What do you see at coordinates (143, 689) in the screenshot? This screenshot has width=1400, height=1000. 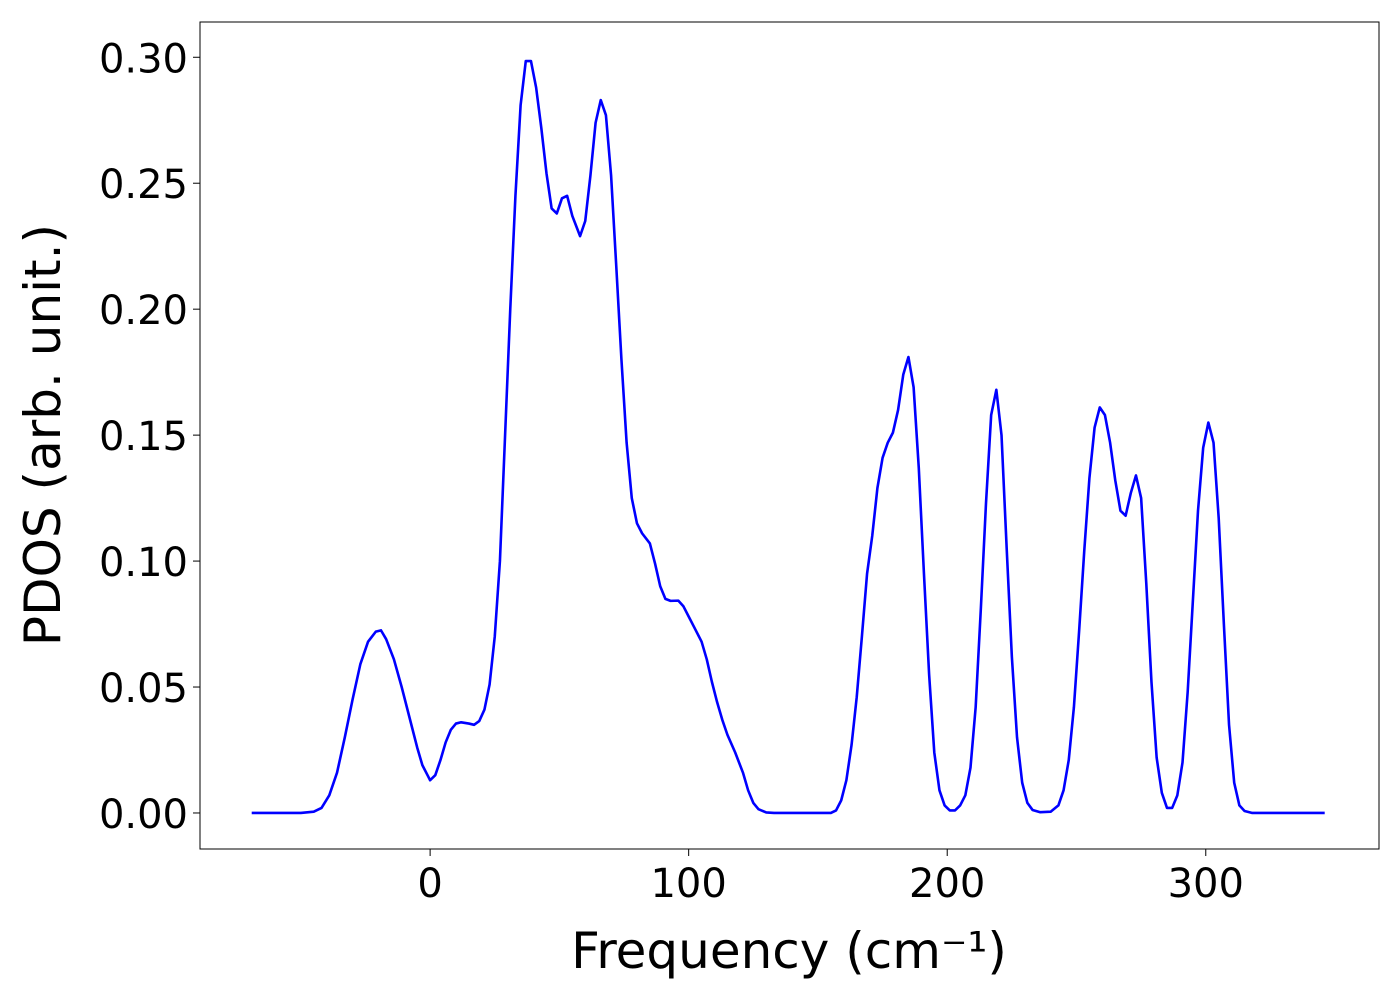 I see `y-tick-label: 0.05` at bounding box center [143, 689].